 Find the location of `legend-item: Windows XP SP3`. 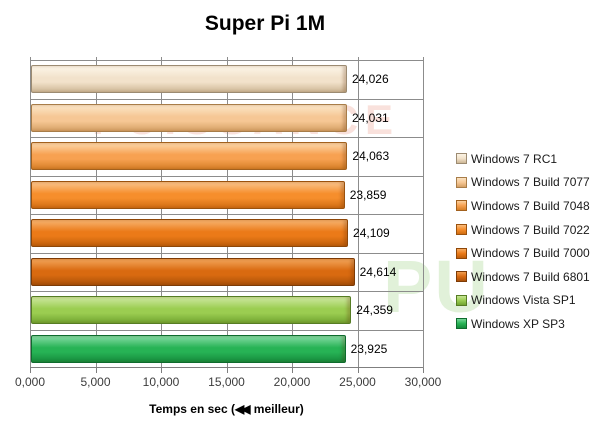

legend-item: Windows XP SP3 is located at coordinates (531, 324).